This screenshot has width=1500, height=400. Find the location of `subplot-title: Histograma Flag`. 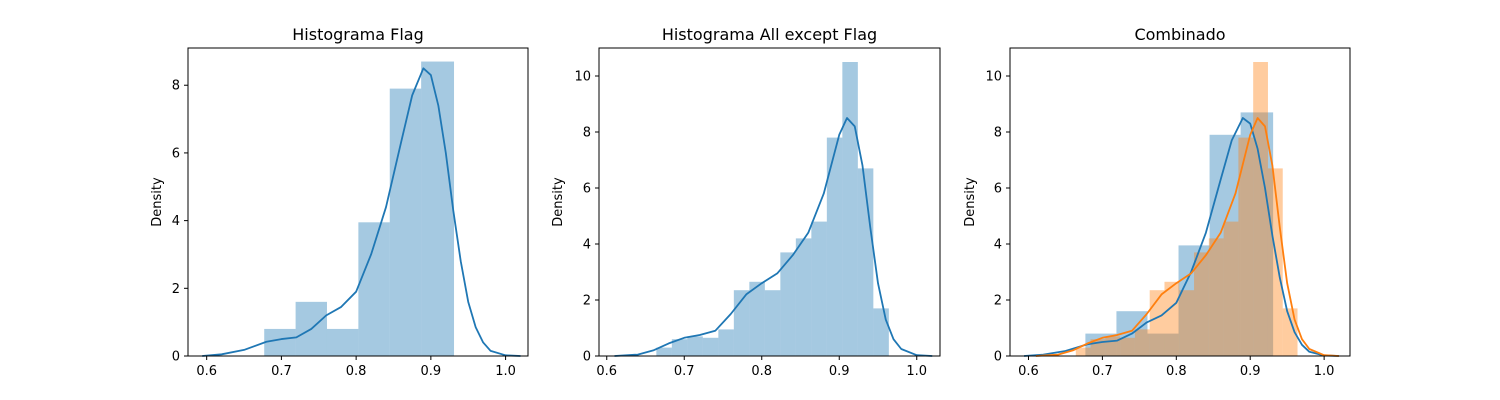

subplot-title: Histograma Flag is located at coordinates (358, 34).